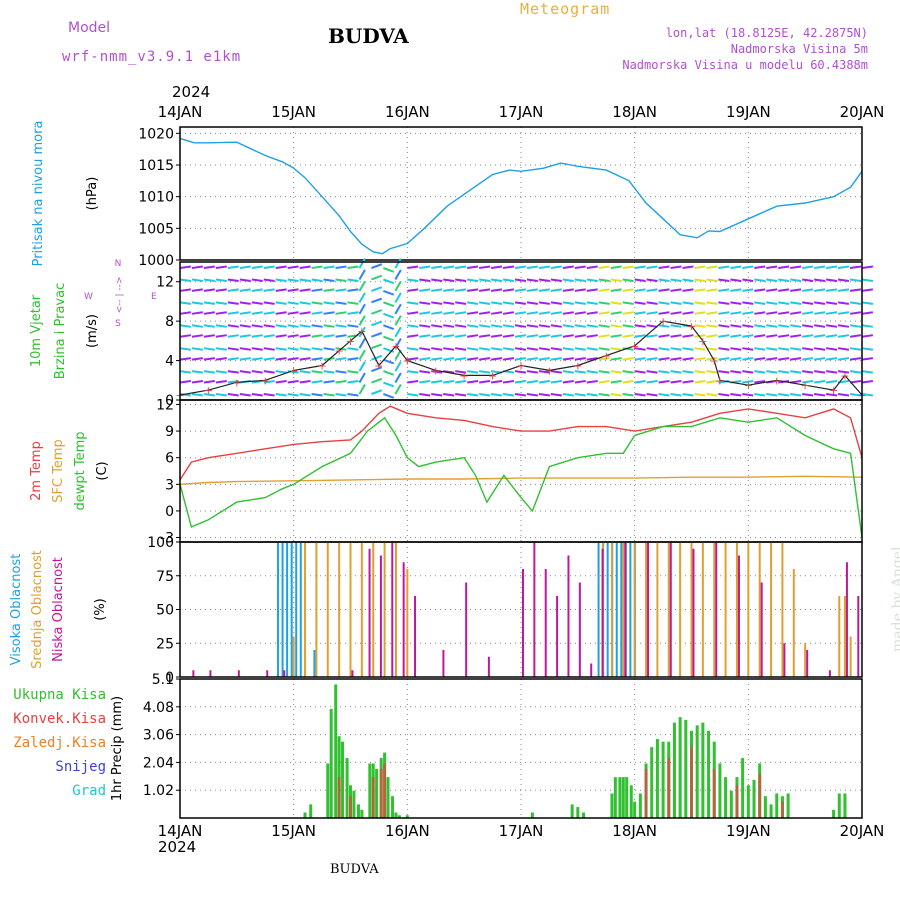  Describe the element at coordinates (100, 609) in the screenshot. I see `cloud-unit-label: (%)` at that location.